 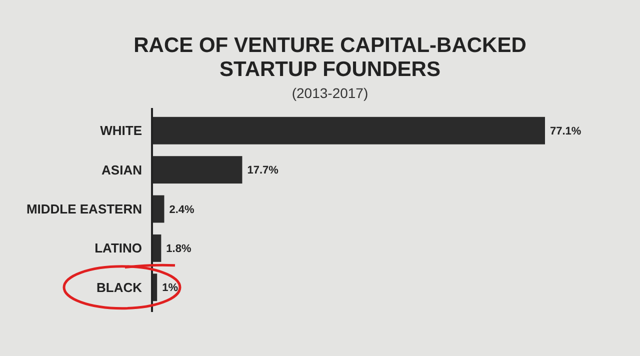 I want to click on data-label: 1.8%, so click(x=179, y=249).